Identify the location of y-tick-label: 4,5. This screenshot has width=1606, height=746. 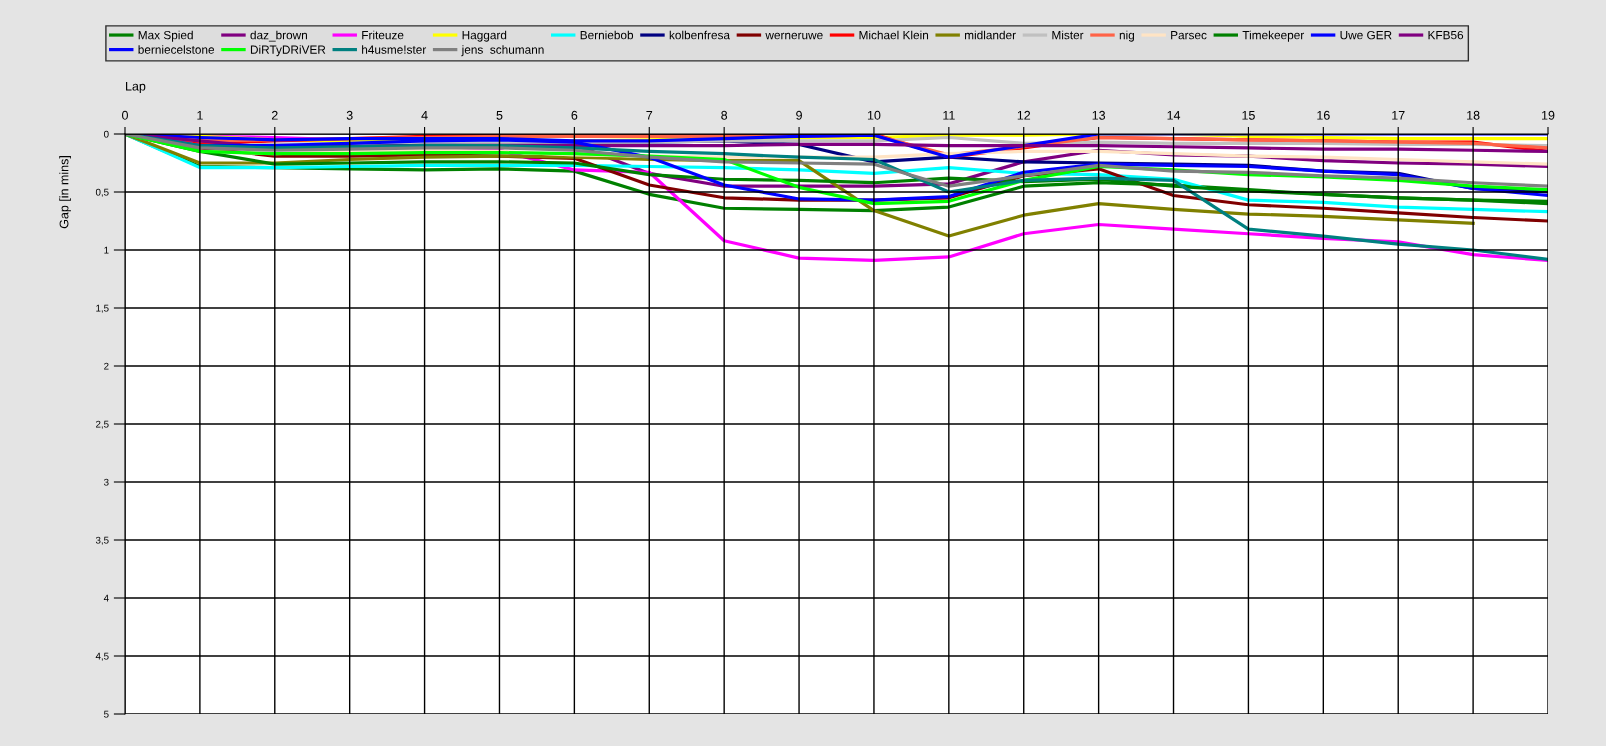
(102, 656).